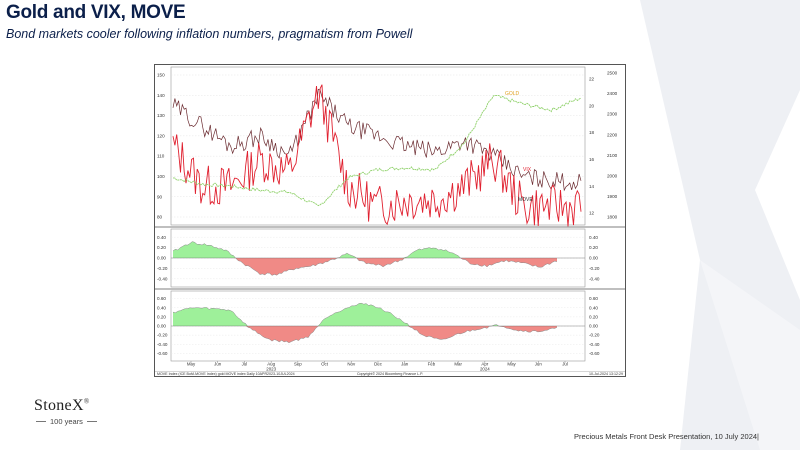 Image resolution: width=800 pixels, height=450 pixels. I want to click on corr1-right-tick: -0.20, so click(594, 268).